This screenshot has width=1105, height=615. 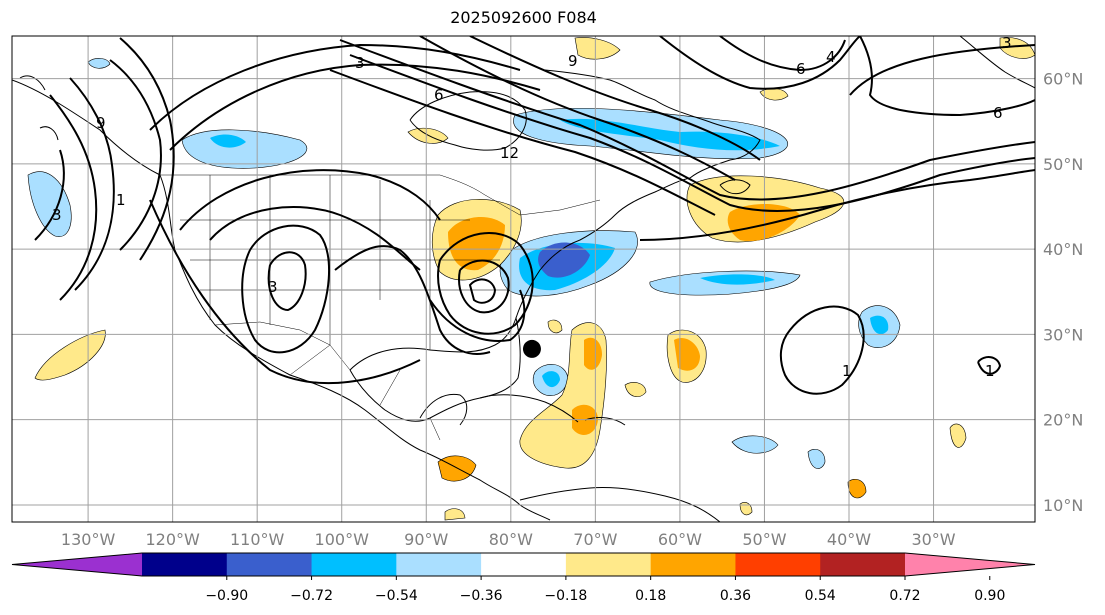 What do you see at coordinates (135, 155) in the screenshot?
I see `contour-trough-west-a` at bounding box center [135, 155].